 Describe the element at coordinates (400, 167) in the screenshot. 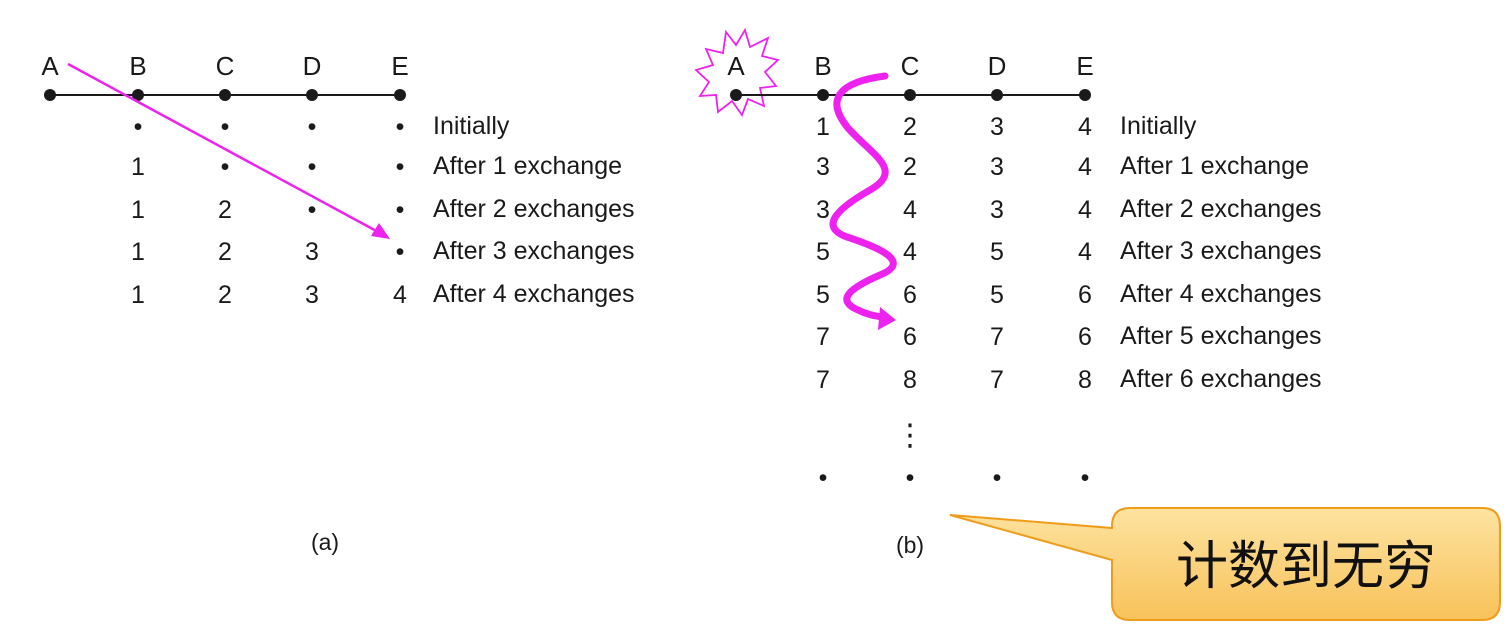

I see `panel-a-row-1-cell-e: •` at that location.